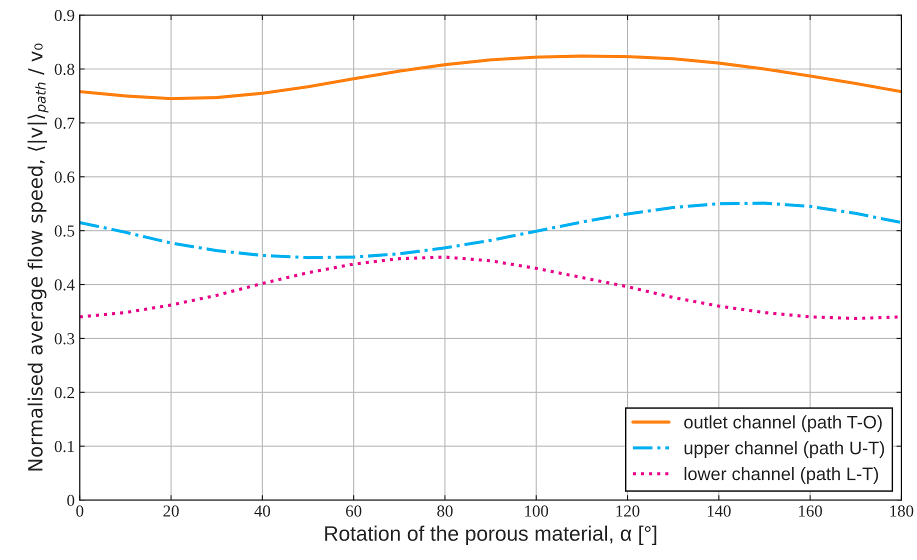  I want to click on y-tick-label: 0.9, so click(64, 16).